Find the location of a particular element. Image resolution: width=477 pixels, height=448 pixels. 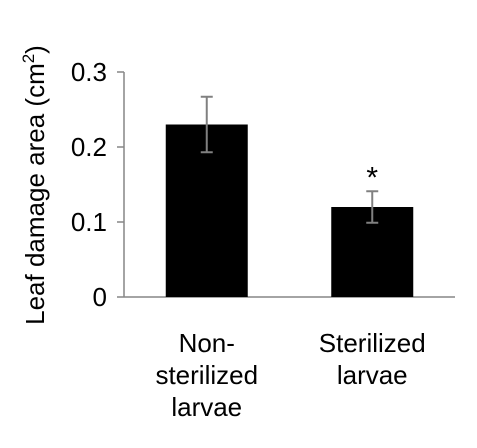

x-category-label-line: sterilized is located at coordinates (206, 375).